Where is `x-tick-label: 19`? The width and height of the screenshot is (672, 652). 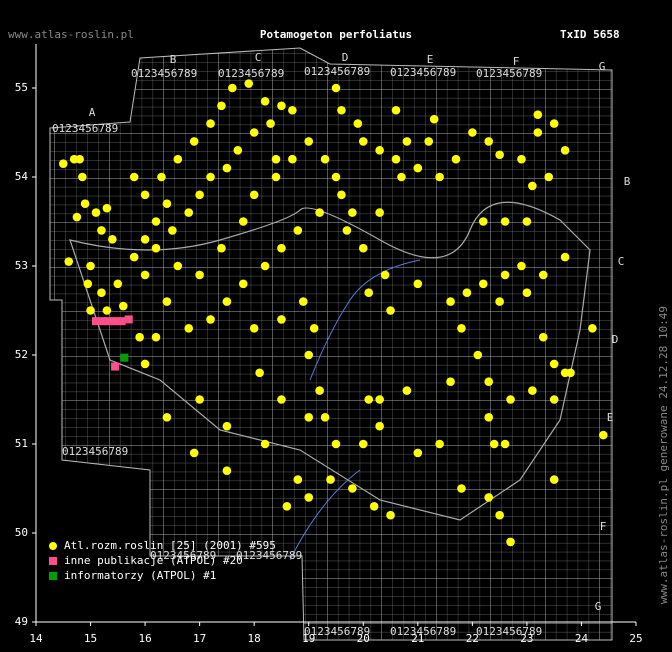
x-tick-label: 19 is located at coordinates (308, 638).